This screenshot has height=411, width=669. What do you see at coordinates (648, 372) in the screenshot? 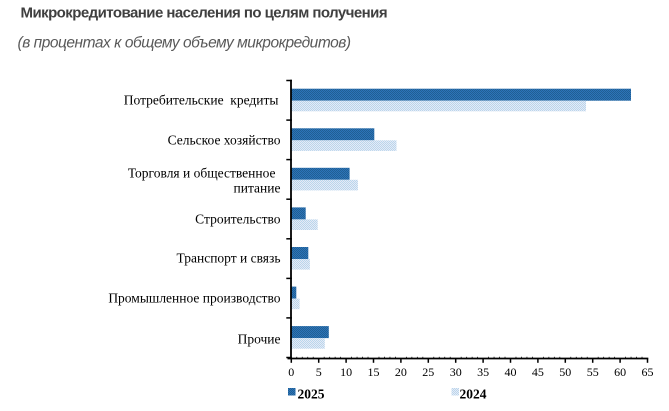
I see `svg-text: 65` at bounding box center [648, 372].